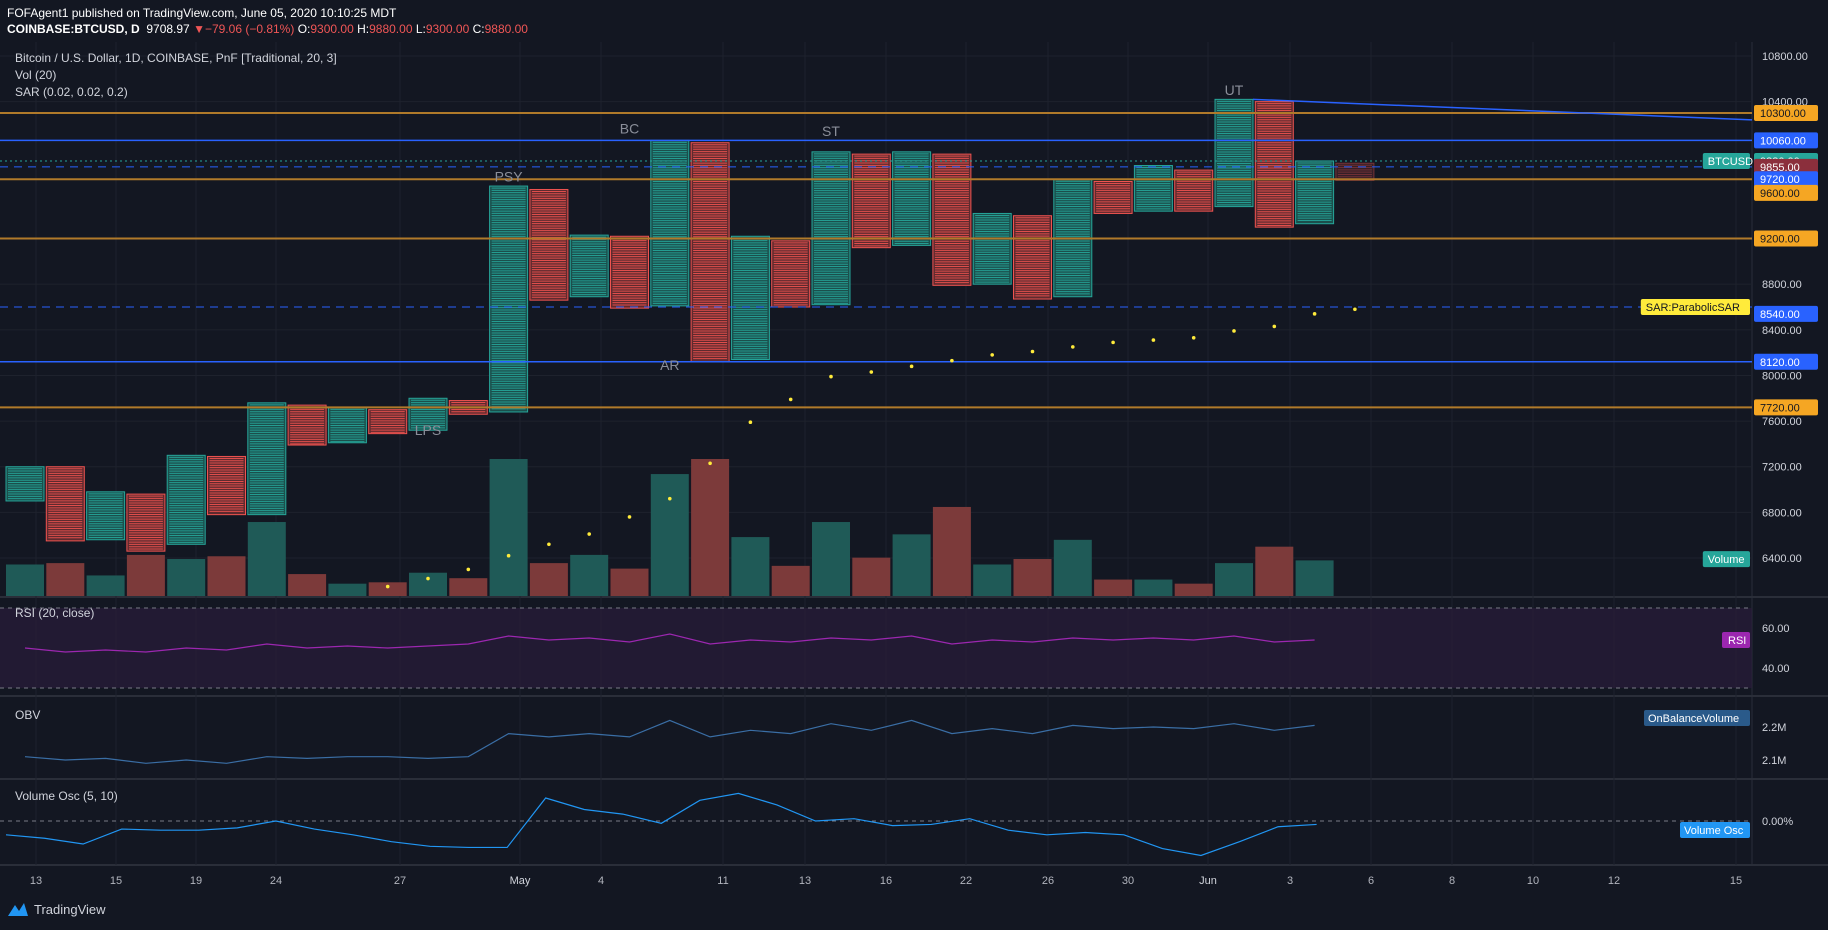 The height and width of the screenshot is (930, 1828). Describe the element at coordinates (57, 909) in the screenshot. I see `tradingview-logo: TradingView` at that location.